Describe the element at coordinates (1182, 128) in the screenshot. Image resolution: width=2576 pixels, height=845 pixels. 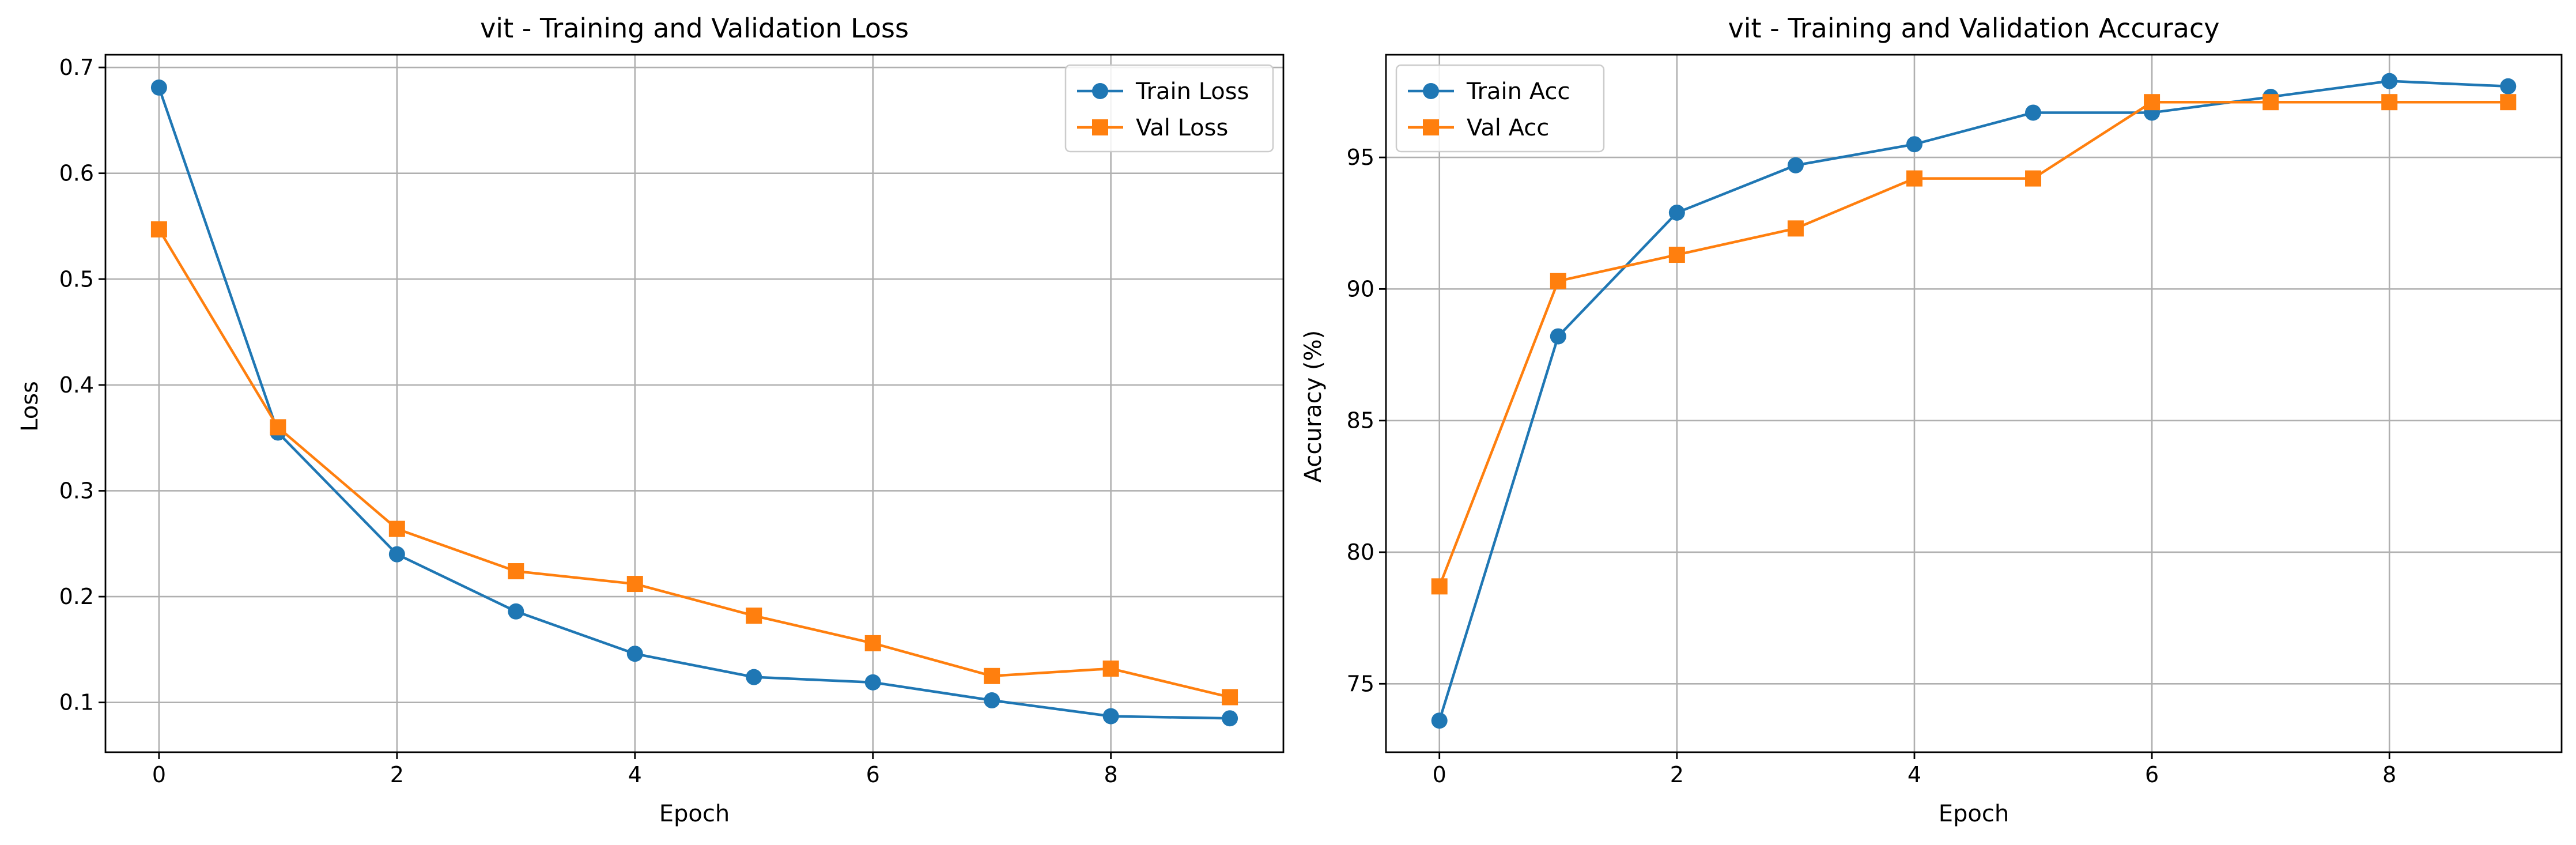
I see `legend-label: Val Loss` at that location.